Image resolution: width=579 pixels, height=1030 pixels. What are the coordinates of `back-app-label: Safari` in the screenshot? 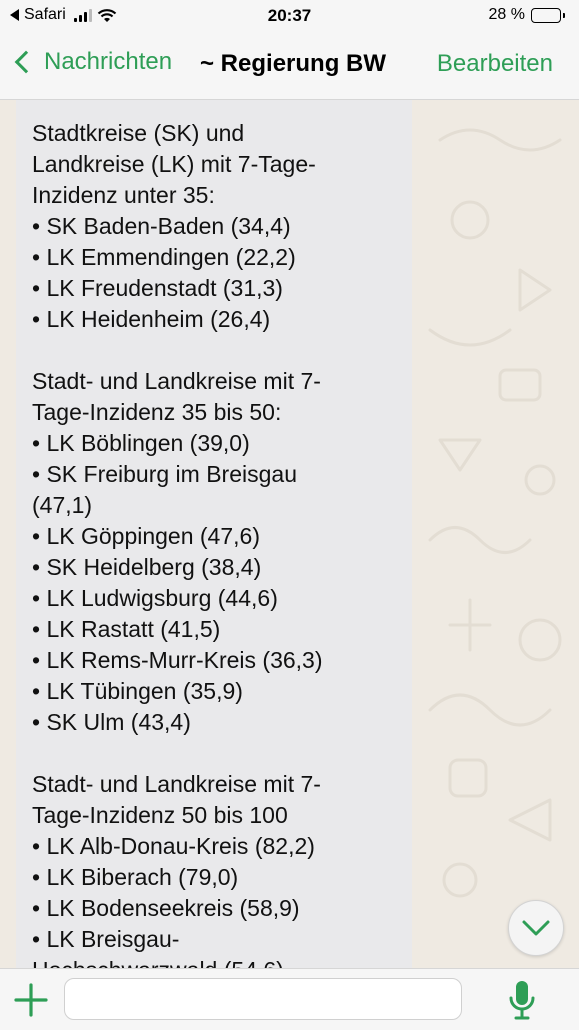 It's located at (45, 14).